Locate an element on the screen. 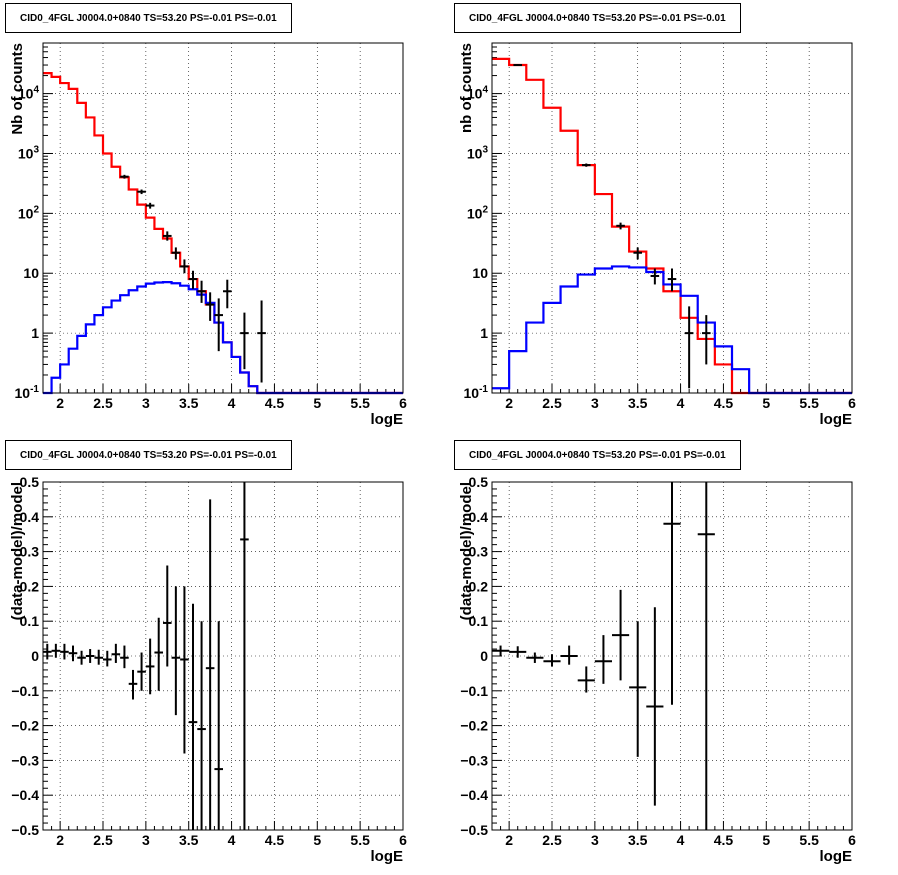  source_model-histogram is located at coordinates (223, 338).